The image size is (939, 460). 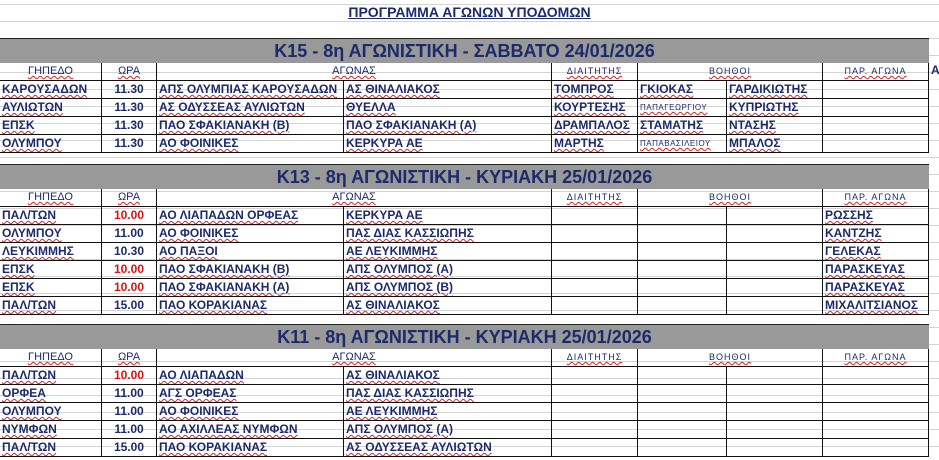 I want to click on cell-ass2: ΚΥΠΡΙΩΤΗΣ, so click(x=775, y=107).